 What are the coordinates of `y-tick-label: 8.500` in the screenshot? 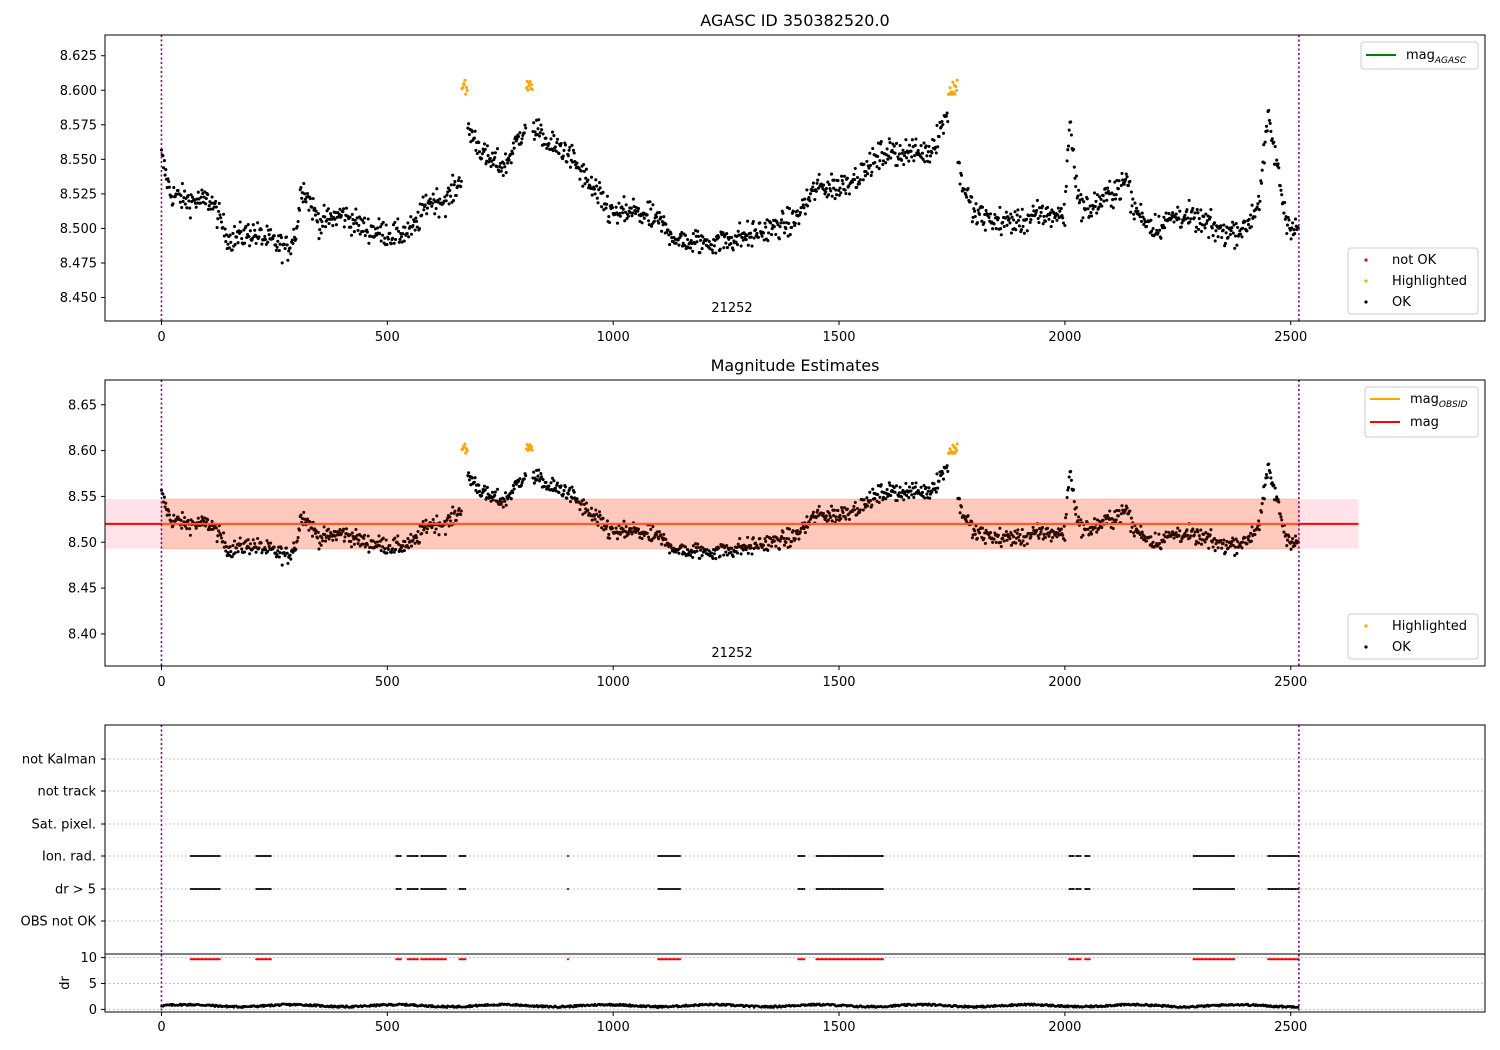 It's located at (78, 229).